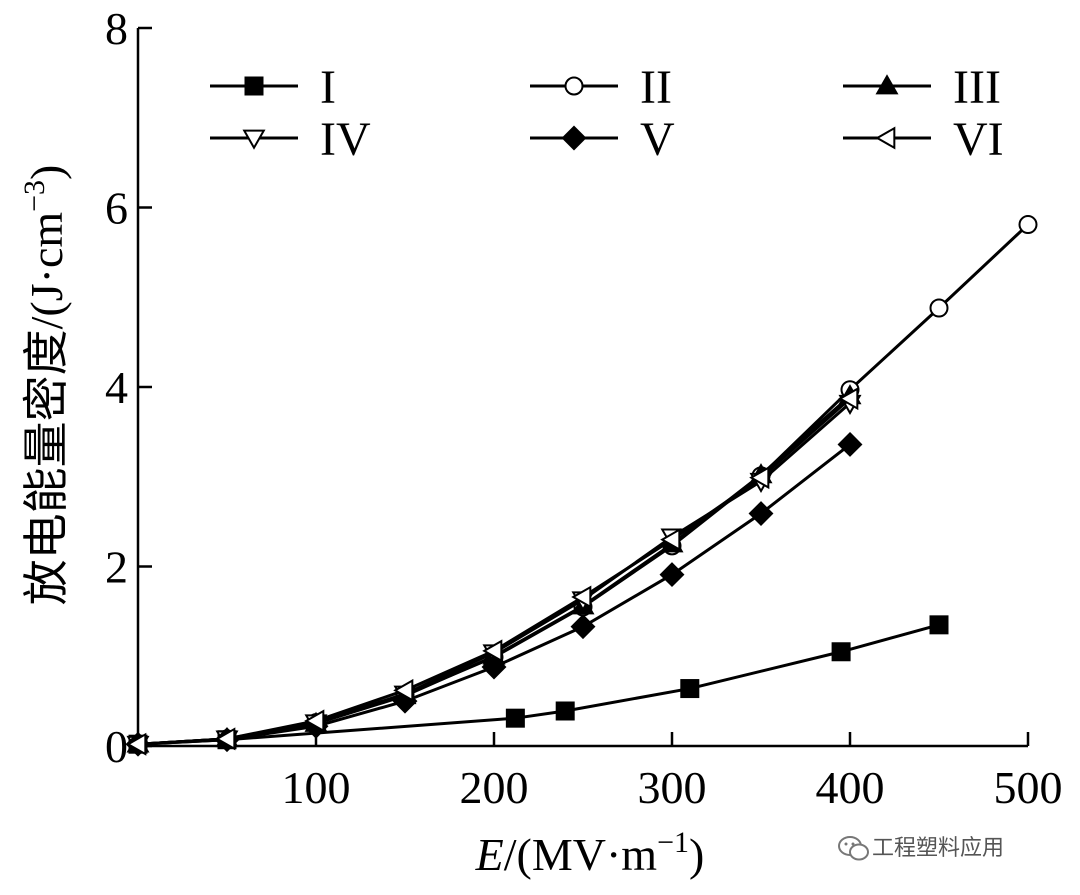 The height and width of the screenshot is (895, 1080). Describe the element at coordinates (345, 139) in the screenshot. I see `legend-label: IV` at that location.